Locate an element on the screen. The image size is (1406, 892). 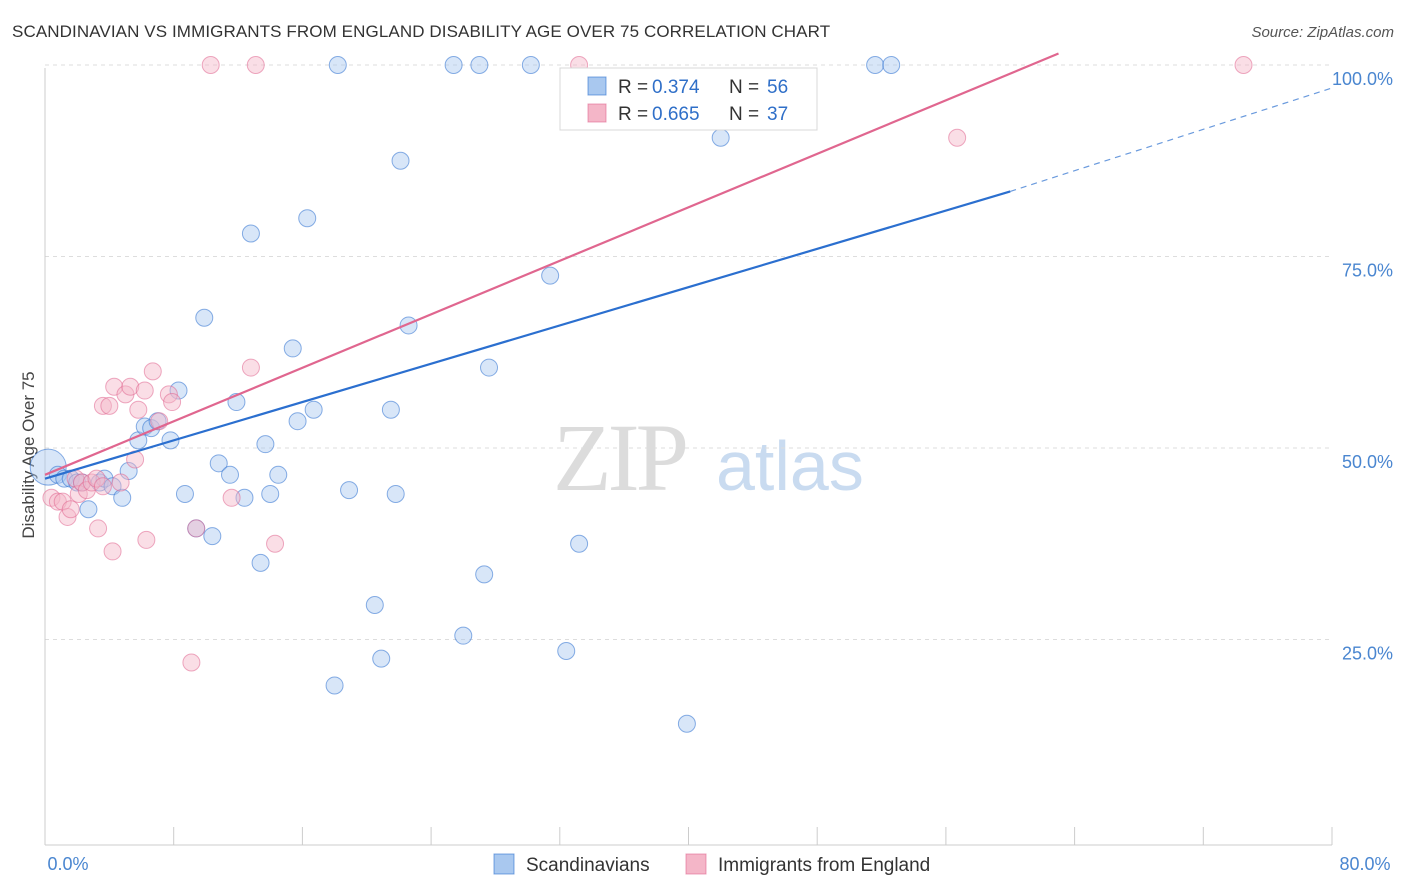
legend: R = 0.374 N = 56 R = 0.665 N = 37 is located at coordinates (688, 99).